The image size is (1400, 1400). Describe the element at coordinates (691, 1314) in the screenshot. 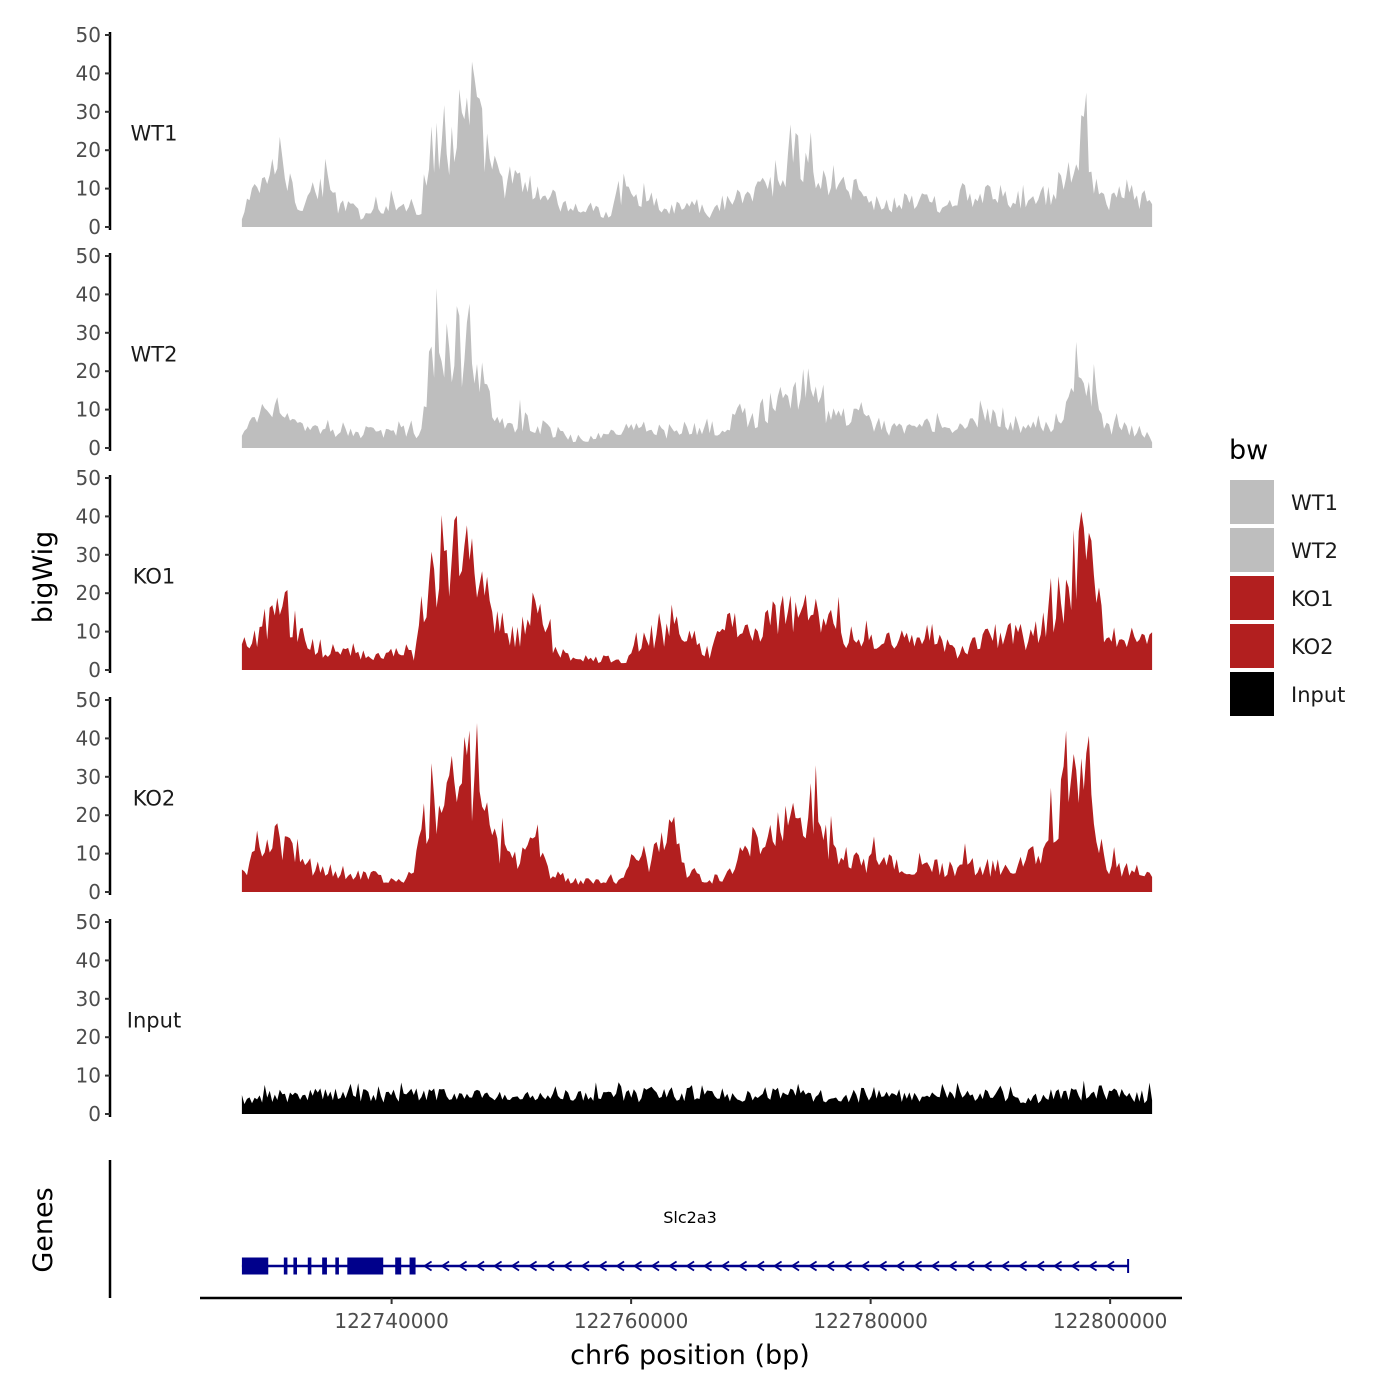

I see `x-axis: 122740000 122760000 122780000 122800000` at that location.